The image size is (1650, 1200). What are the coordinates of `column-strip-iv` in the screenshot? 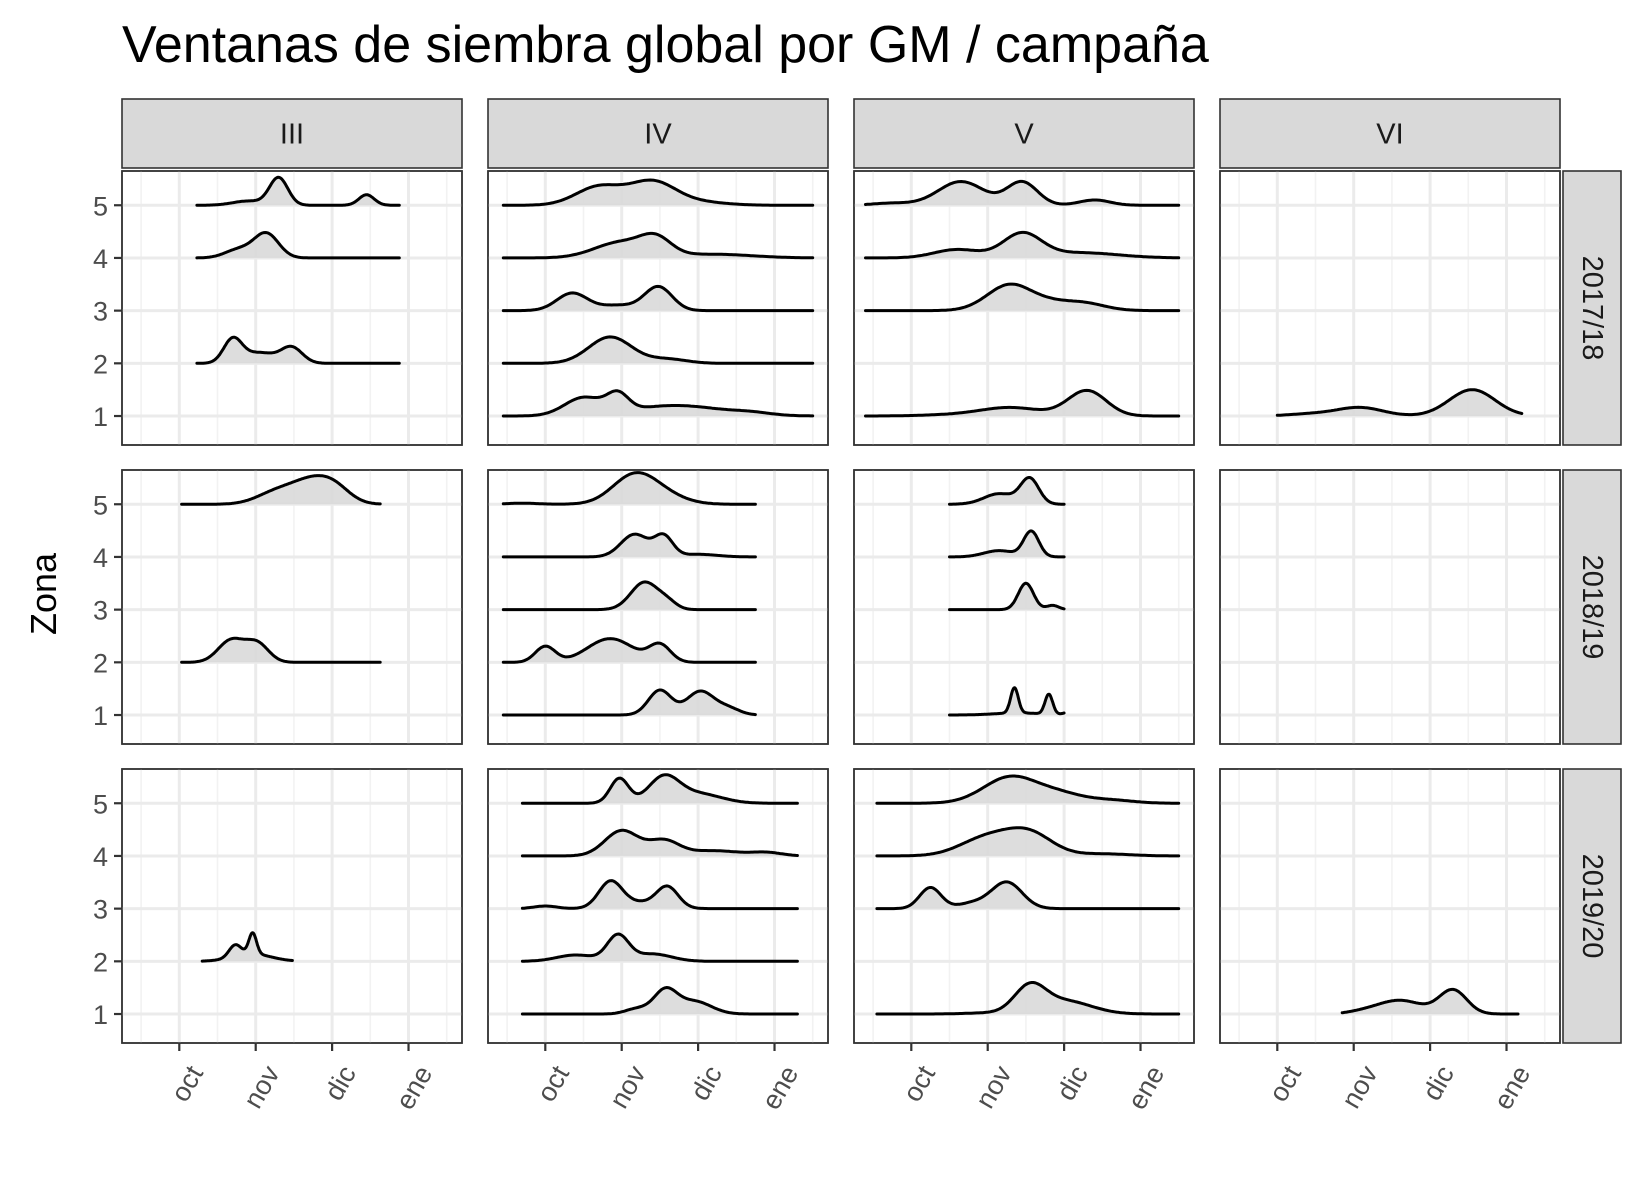 It's located at (658, 133).